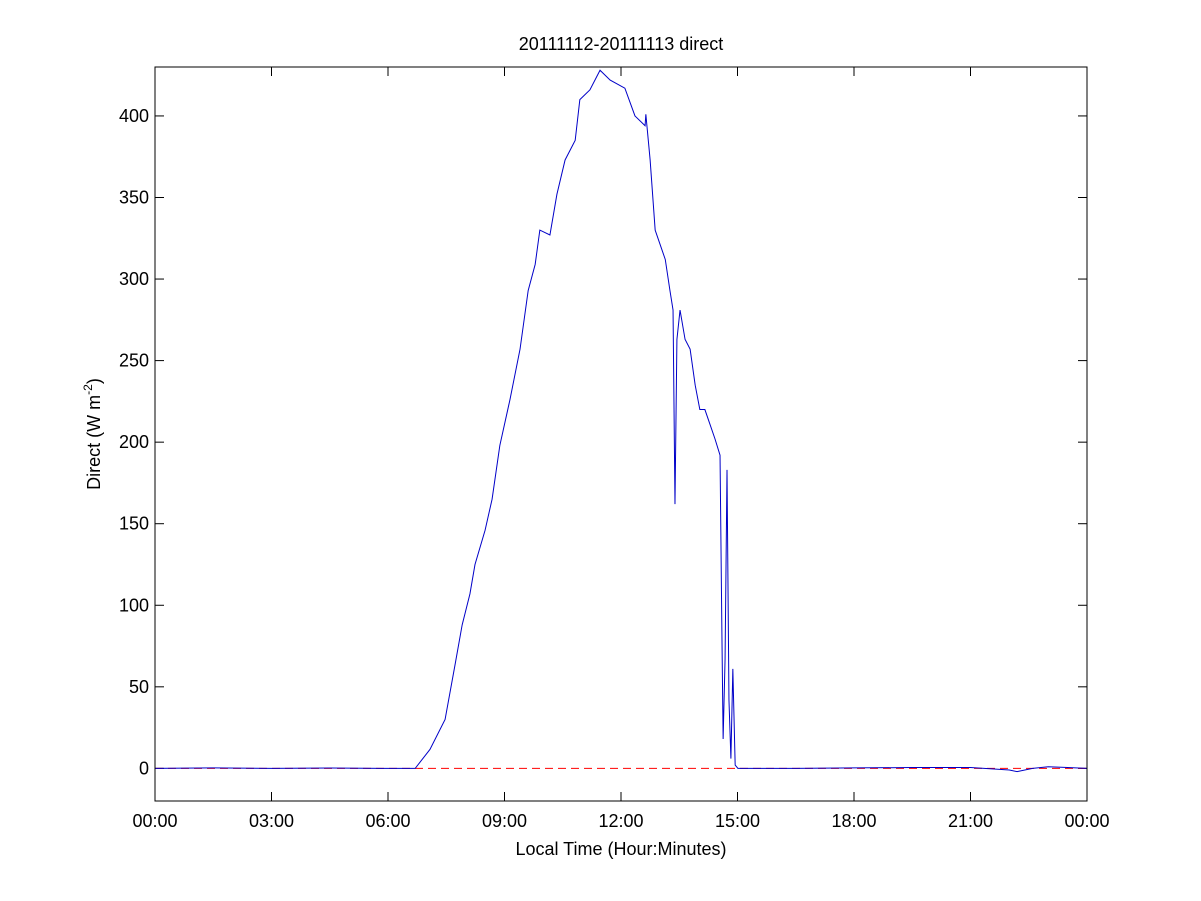  I want to click on y-tick-label: 400, so click(134, 116).